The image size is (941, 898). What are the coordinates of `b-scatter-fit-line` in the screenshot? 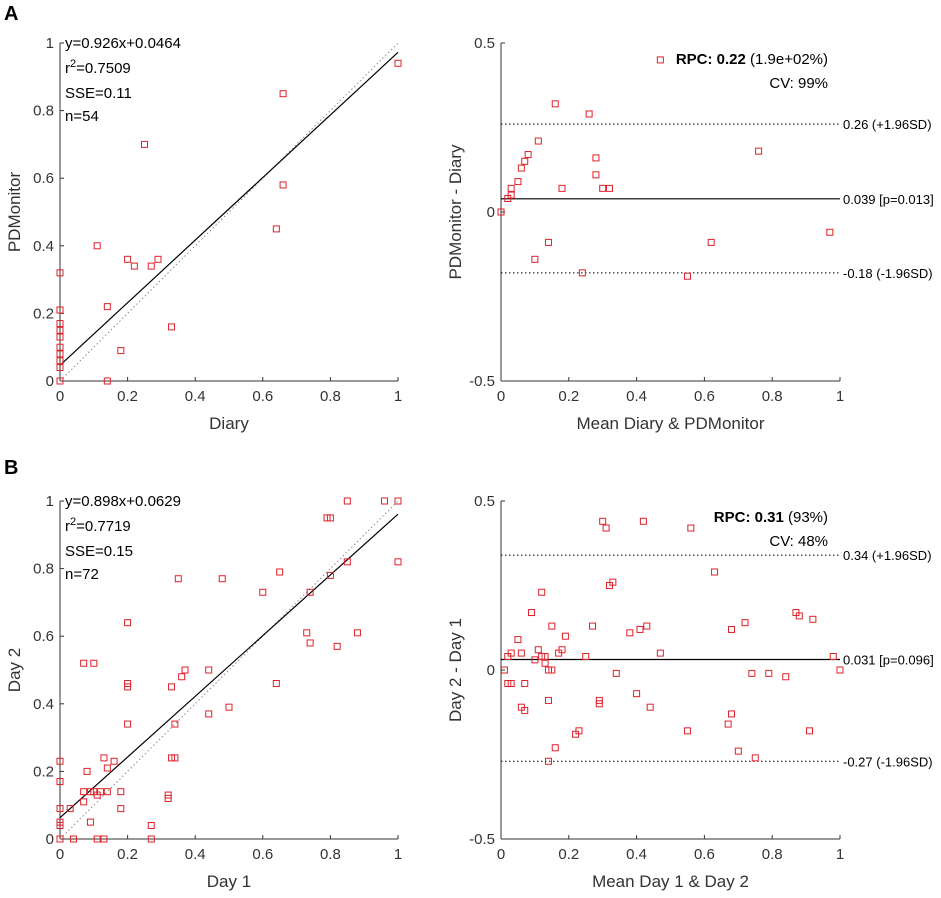 It's located at (229, 666).